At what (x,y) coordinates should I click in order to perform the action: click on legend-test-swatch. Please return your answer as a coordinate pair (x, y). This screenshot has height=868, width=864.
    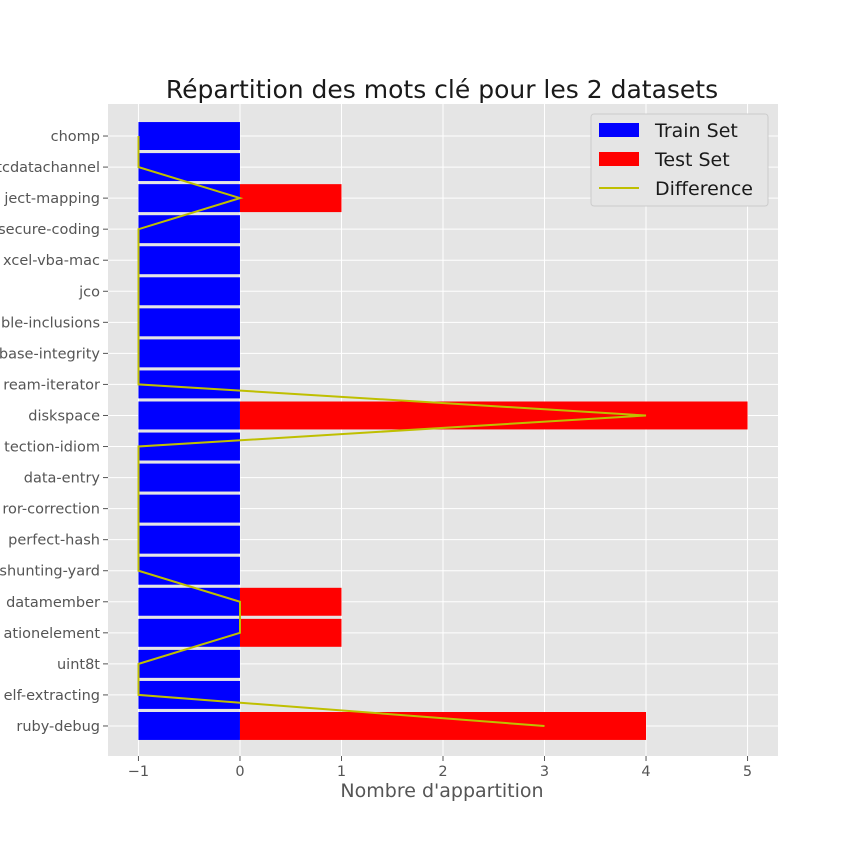
    Looking at the image, I should click on (619, 159).